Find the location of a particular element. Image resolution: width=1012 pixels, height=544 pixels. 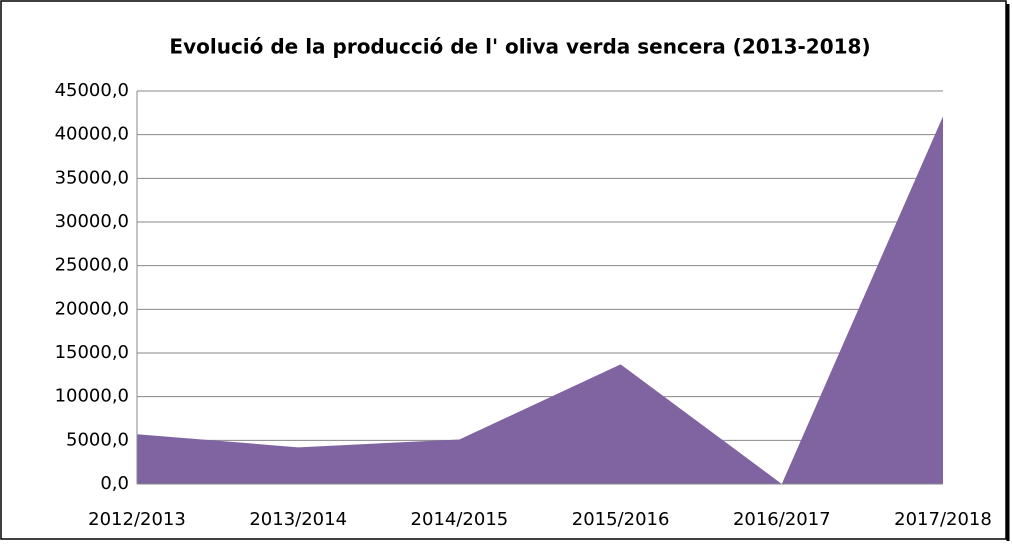

x-tick-label: 2015/2016 is located at coordinates (621, 519).